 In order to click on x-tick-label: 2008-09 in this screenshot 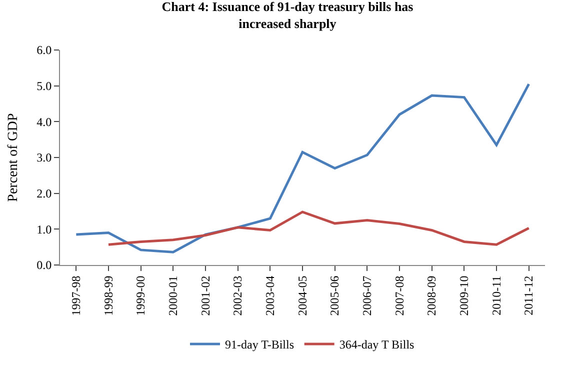, I will do `click(431, 296)`.